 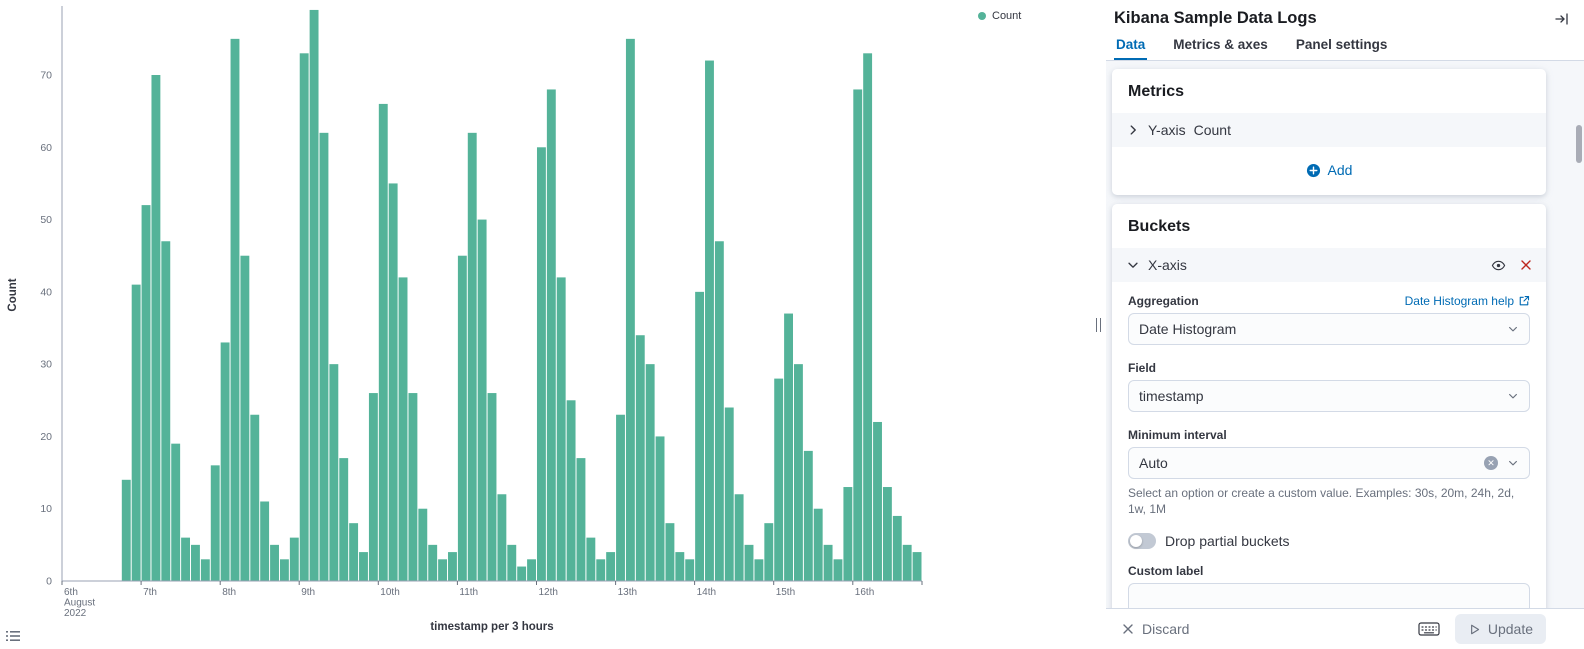 I want to click on drop-partial-buckets-toggle, so click(x=1142, y=541).